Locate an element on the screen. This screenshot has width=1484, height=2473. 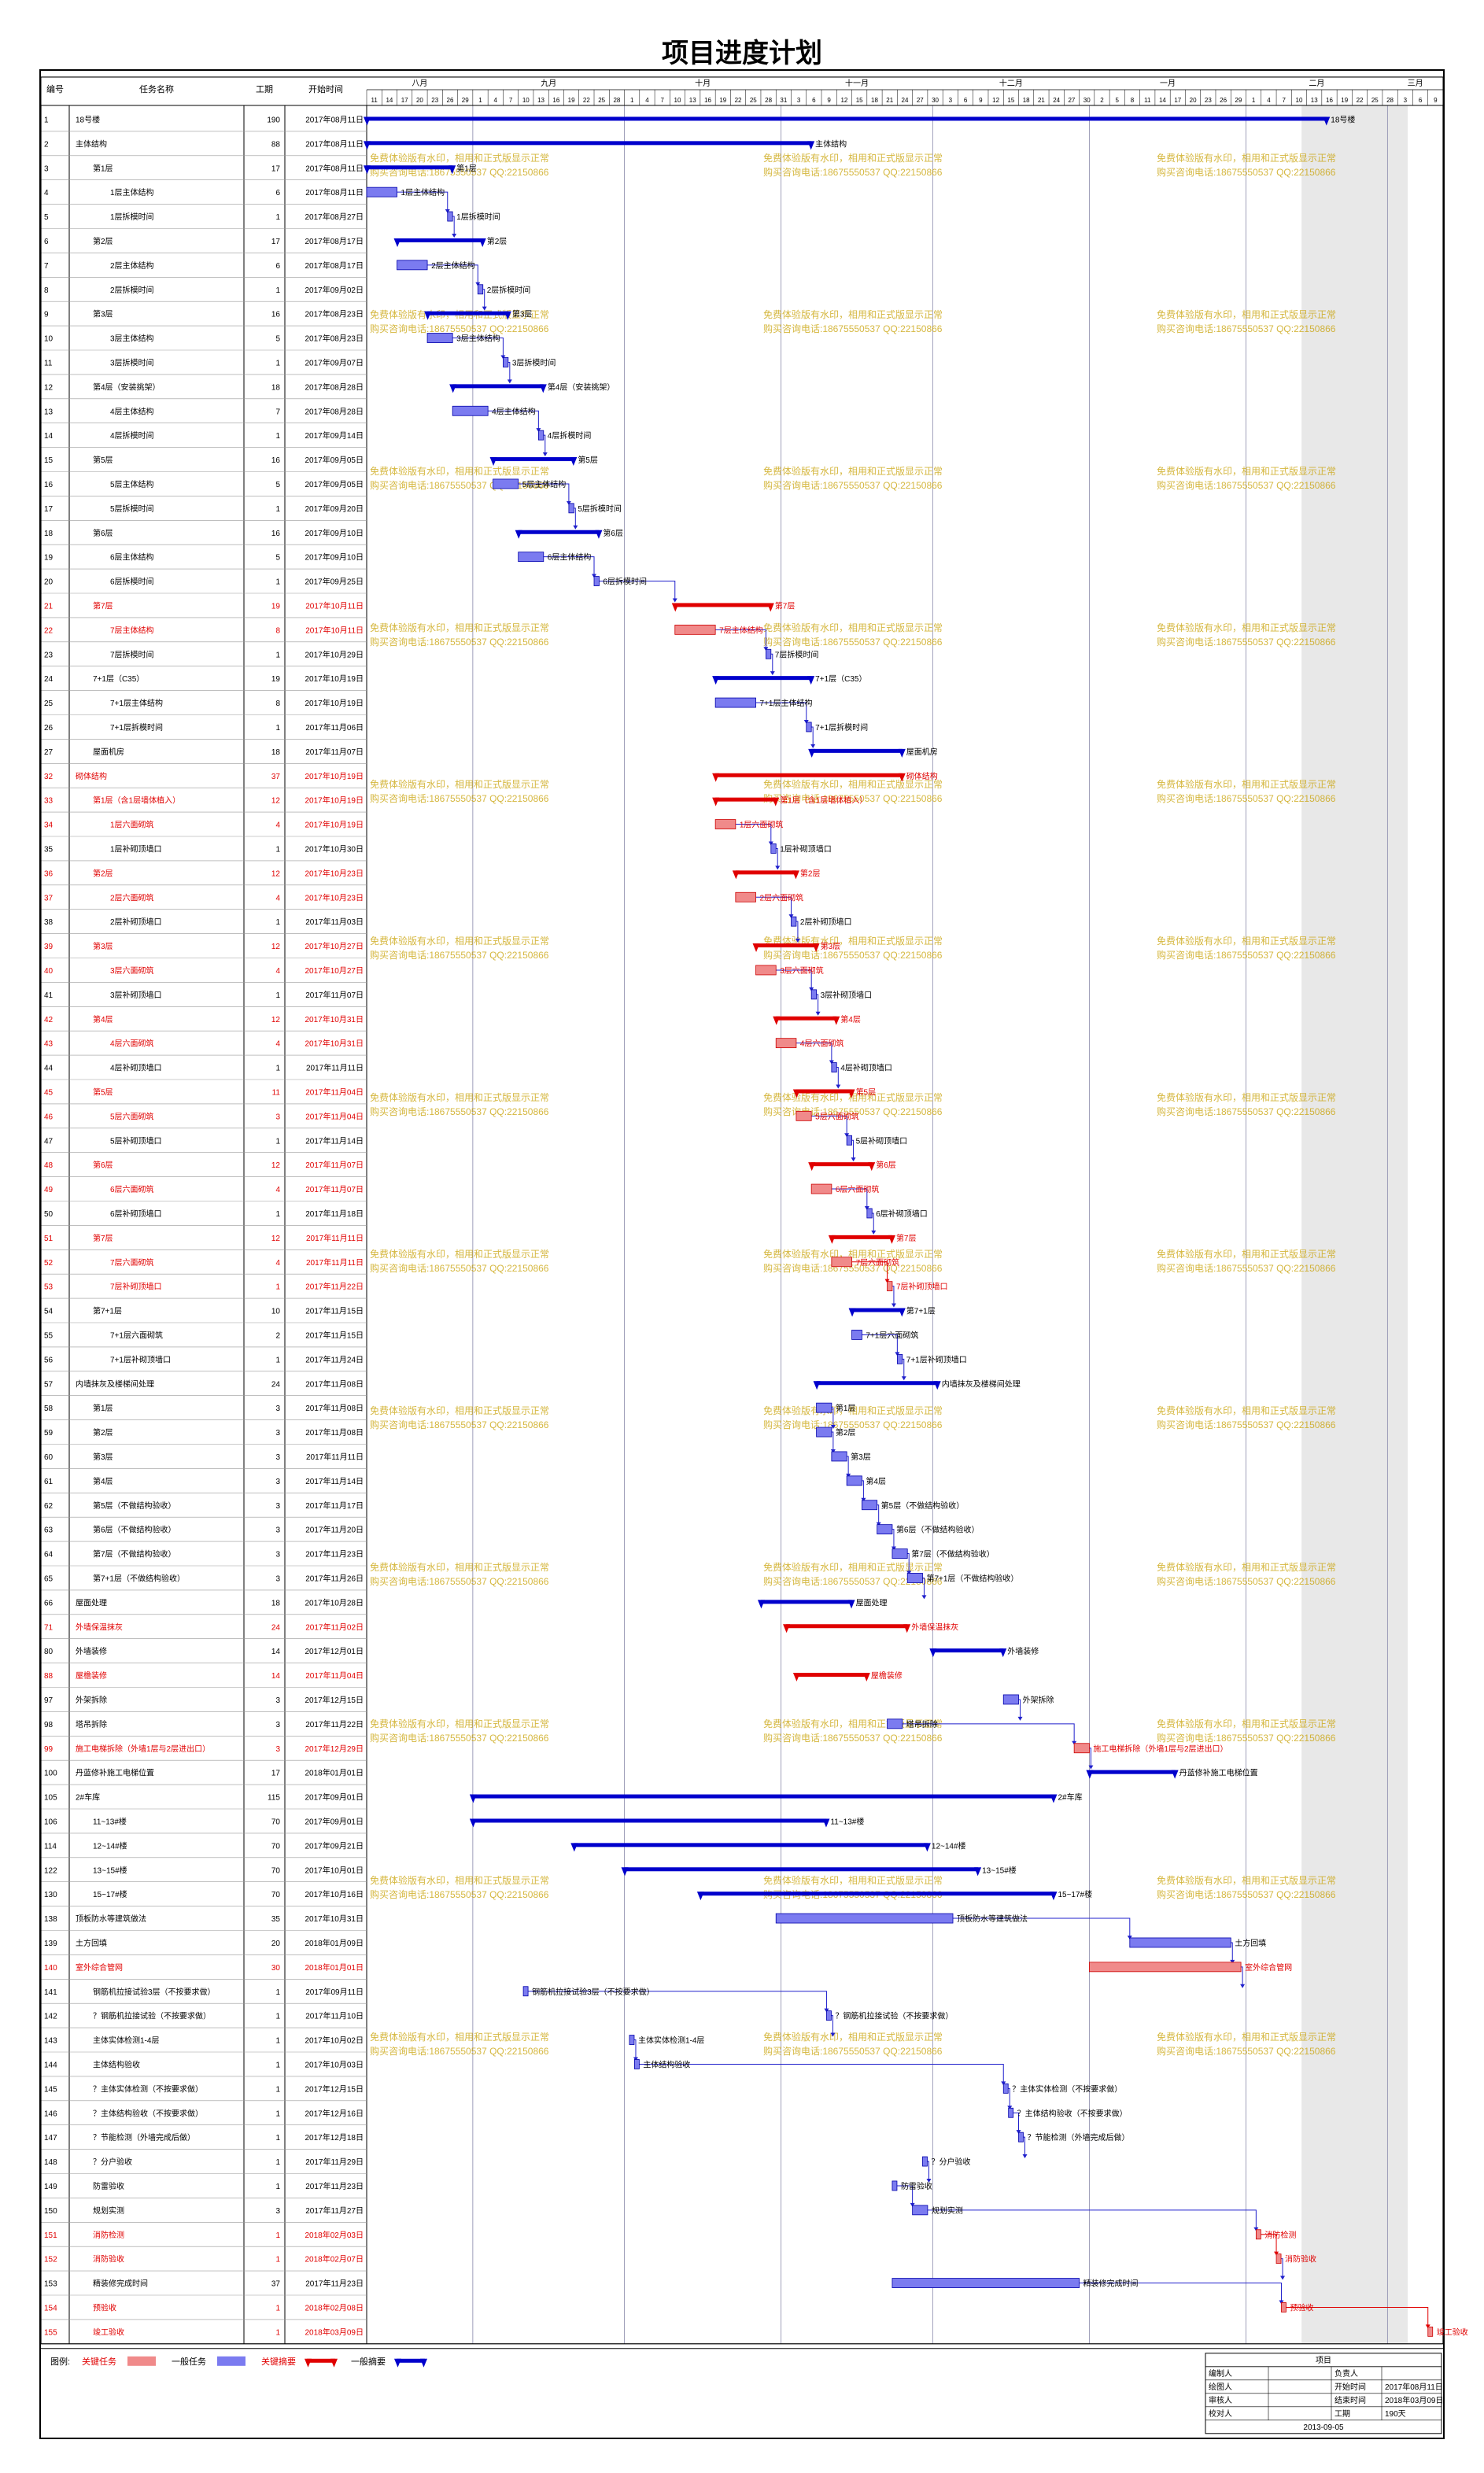
task-id: 142 is located at coordinates (50, 2017).